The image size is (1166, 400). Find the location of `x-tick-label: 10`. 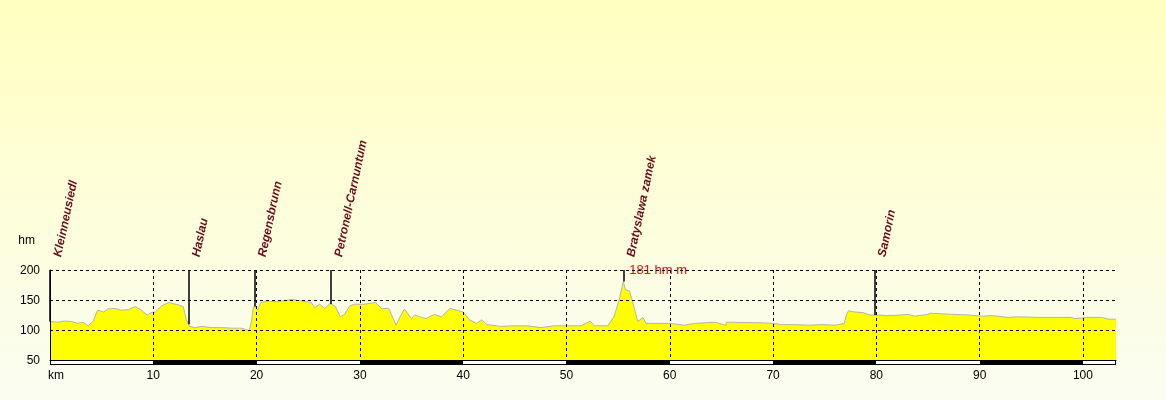

x-tick-label: 10 is located at coordinates (153, 375).